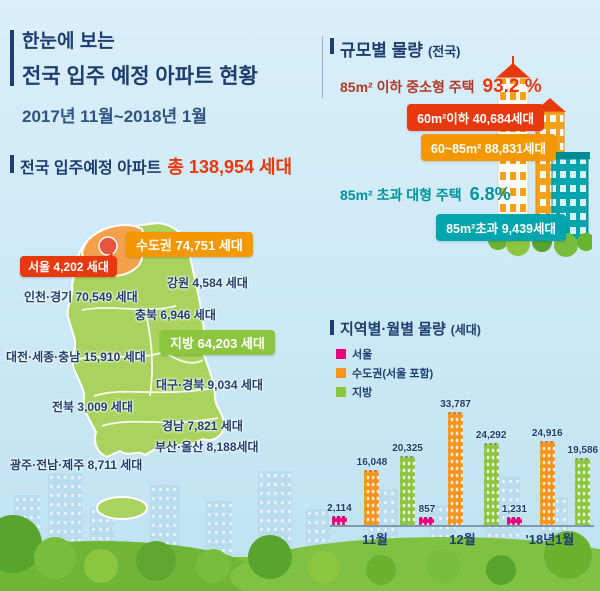  What do you see at coordinates (462, 526) in the screenshot?
I see `chart-x-axis` at bounding box center [462, 526].